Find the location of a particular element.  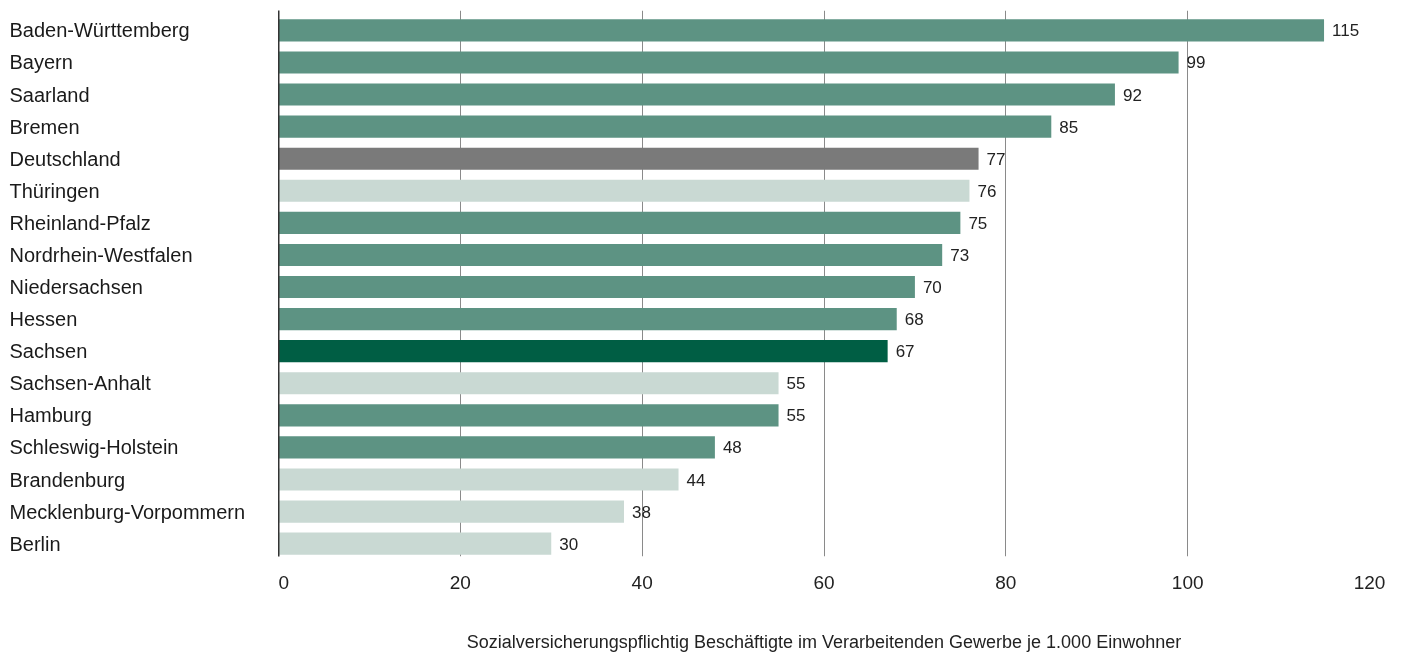

x-axis-title: Sozialversicherungspflichtig Beschäftigte im Verarbeitenden Gewerbe je 1.000 Einwohner is located at coordinates (824, 641).